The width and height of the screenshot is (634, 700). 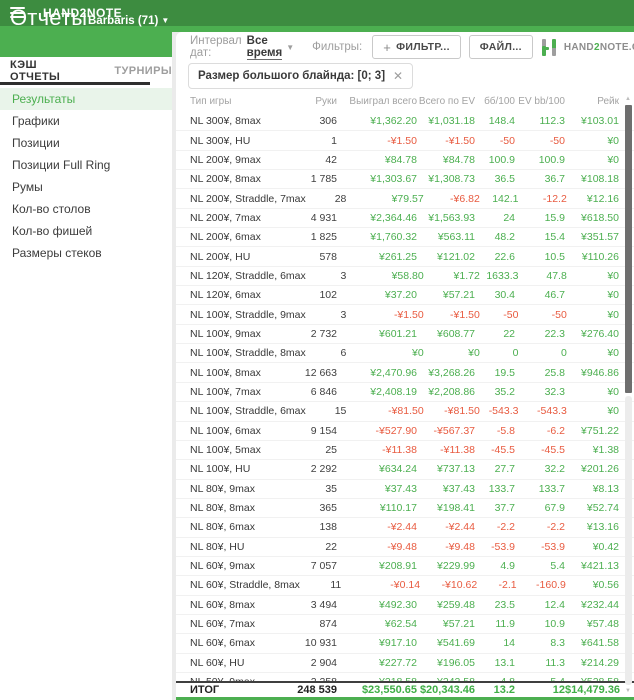 I want to click on cell-total-ev: ¥37.43, so click(x=458, y=488).